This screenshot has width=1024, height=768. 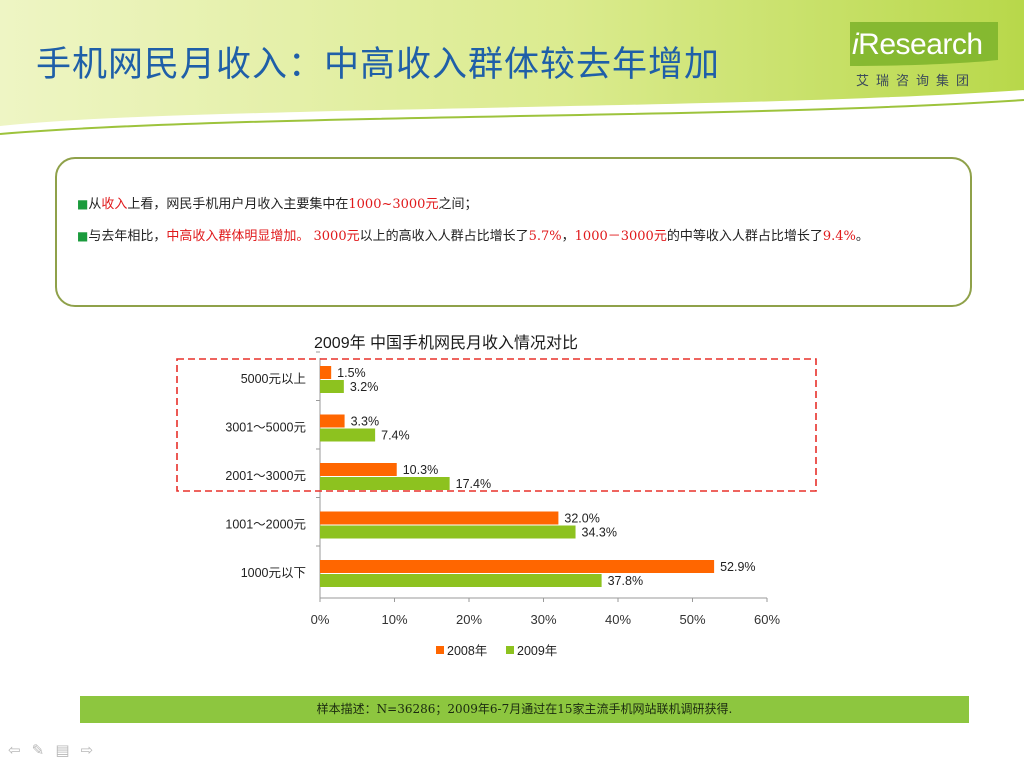 I want to click on prev-arrow-icon: ⇦, so click(x=14, y=750).